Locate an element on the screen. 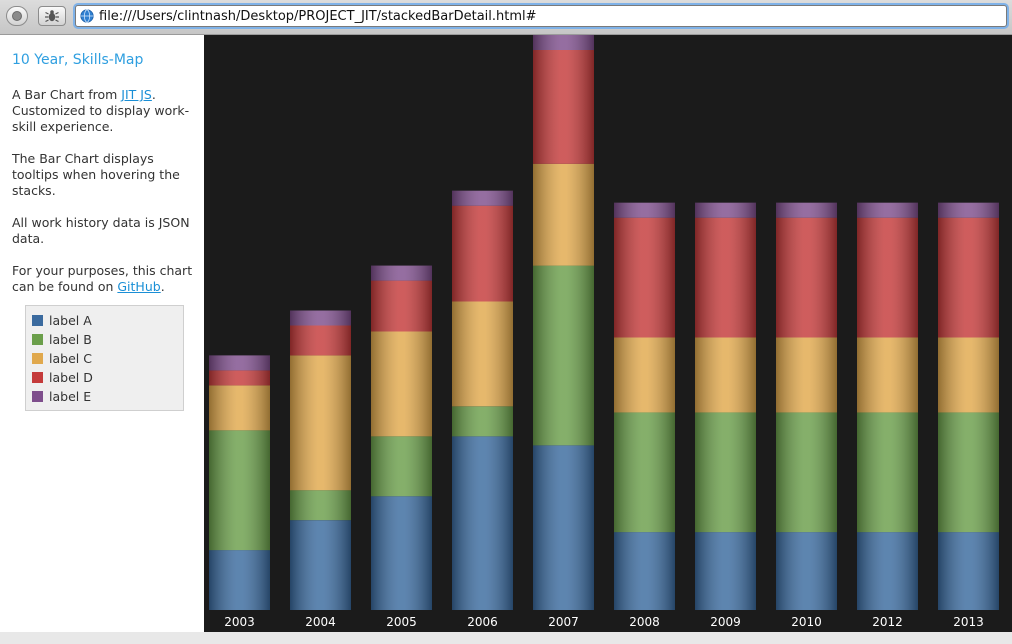  bug-icon is located at coordinates (52, 16).